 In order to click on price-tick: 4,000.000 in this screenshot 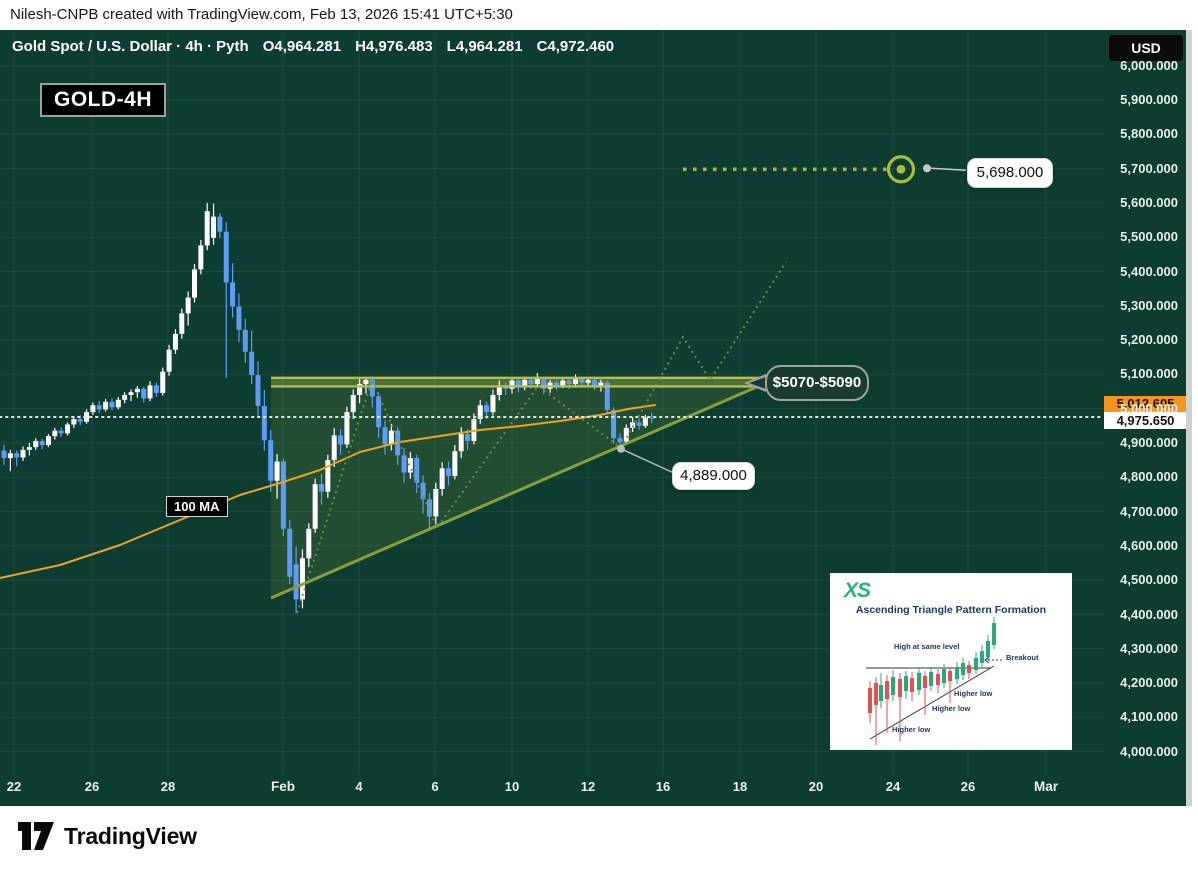, I will do `click(1149, 751)`.